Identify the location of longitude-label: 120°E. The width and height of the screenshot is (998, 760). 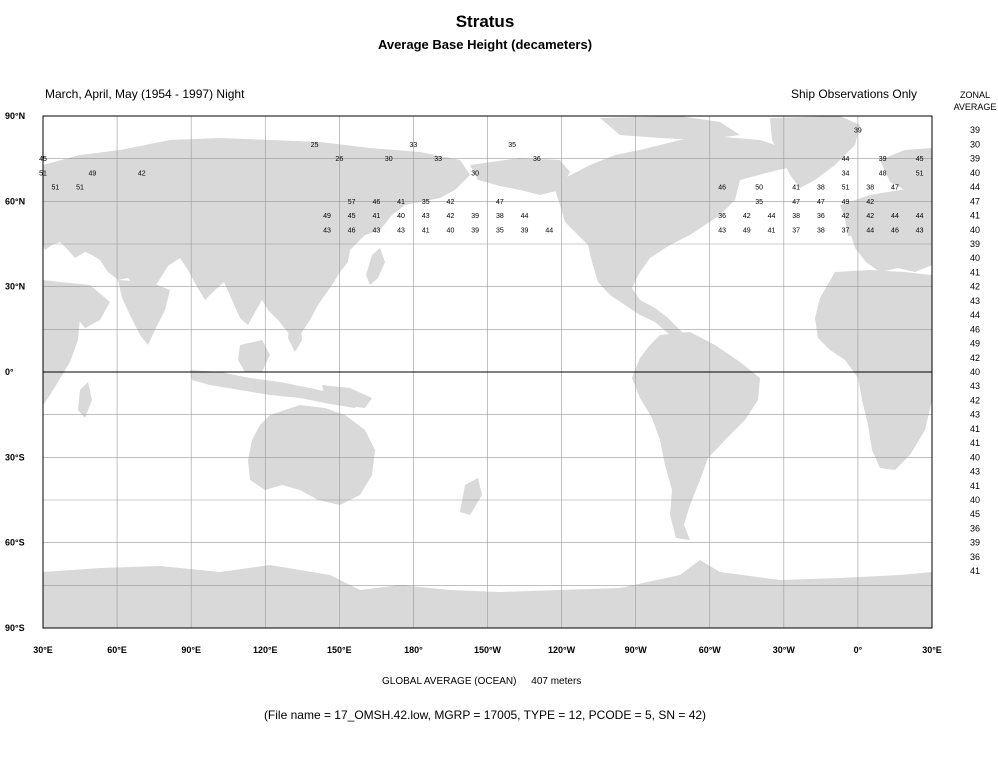
(265, 650).